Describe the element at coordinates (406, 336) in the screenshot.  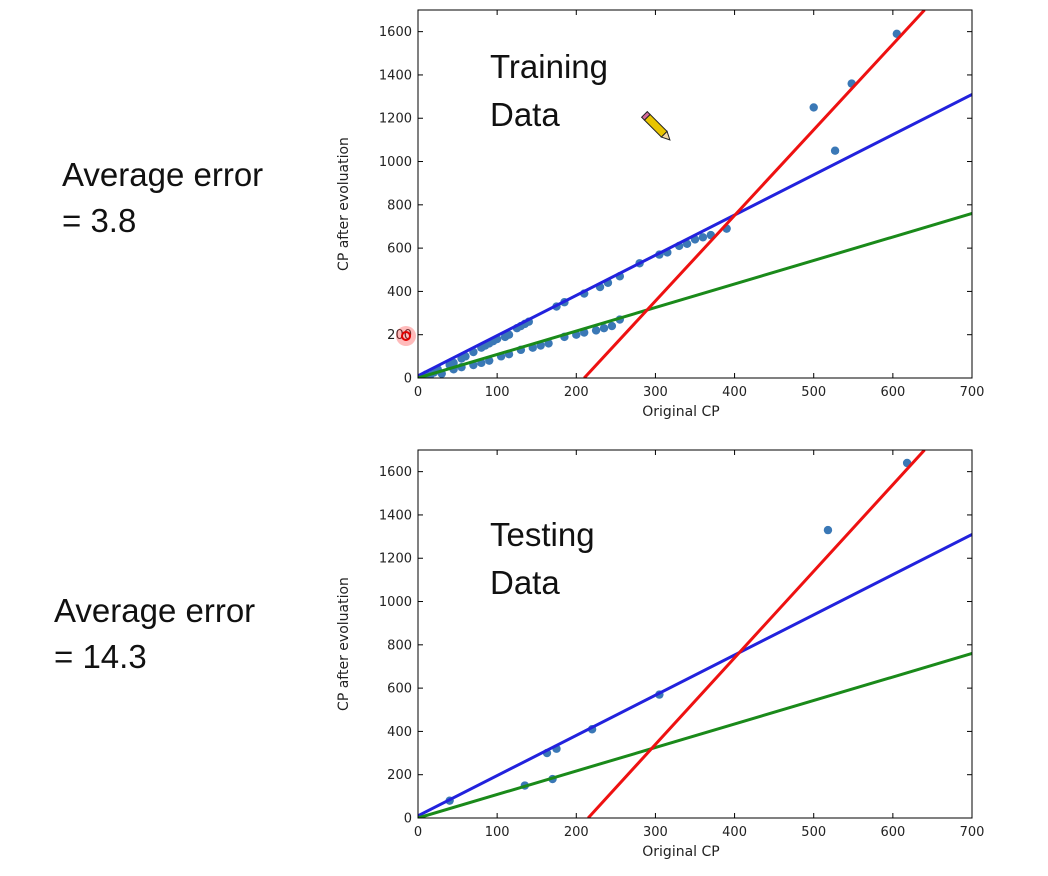
I see `laser-pointer-icon` at that location.